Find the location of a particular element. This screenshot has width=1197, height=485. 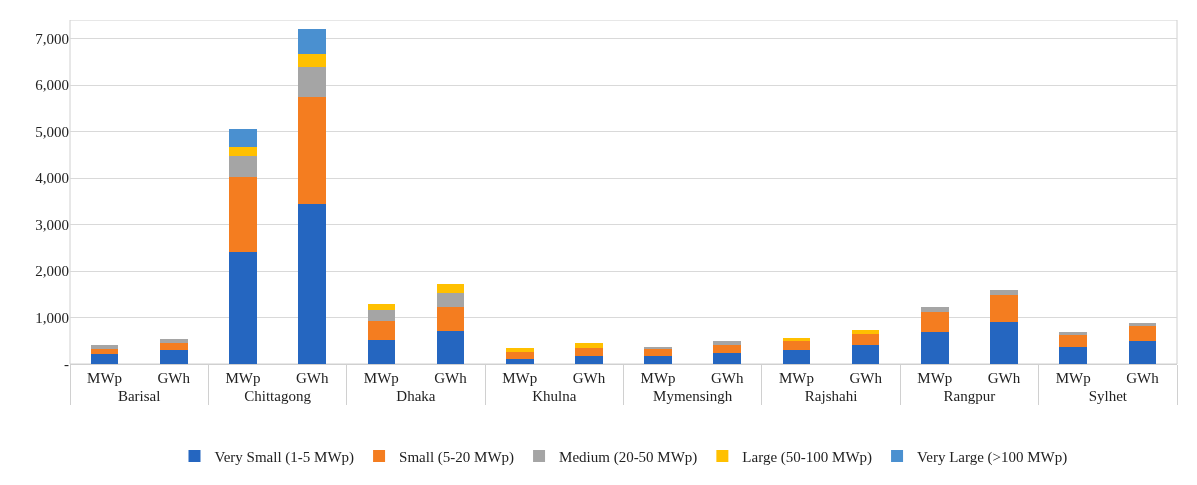

text: Dhaka is located at coordinates (416, 396).